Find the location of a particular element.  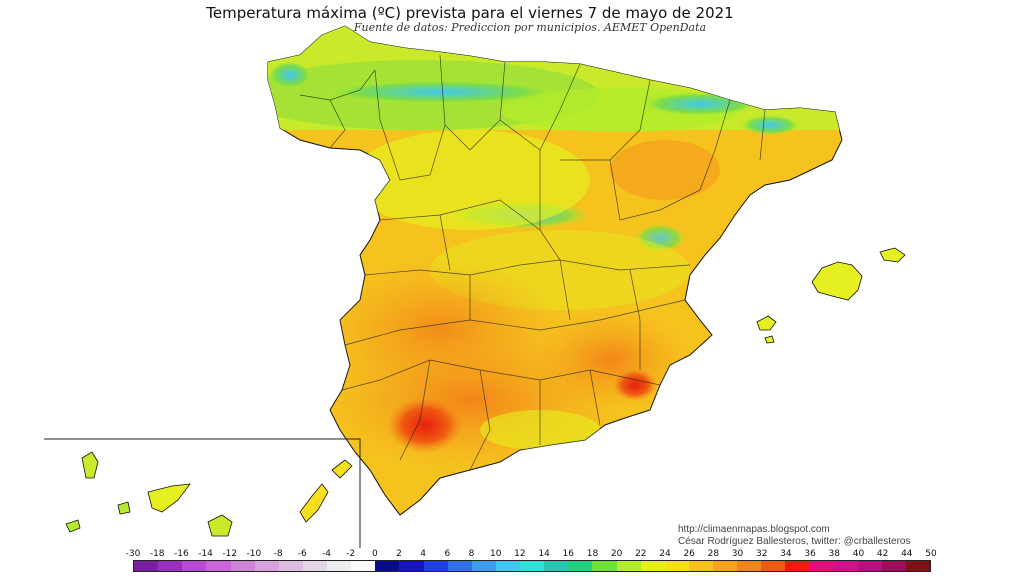

legend-label: 30 is located at coordinates (737, 554).